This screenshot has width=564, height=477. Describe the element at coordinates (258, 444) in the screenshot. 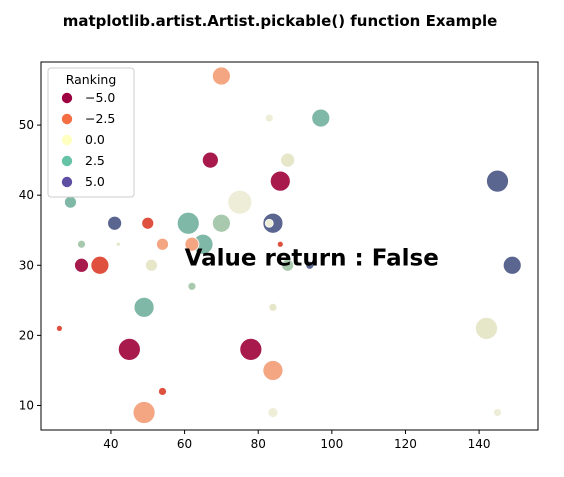

I see `x-tick-label-2: 80` at that location.